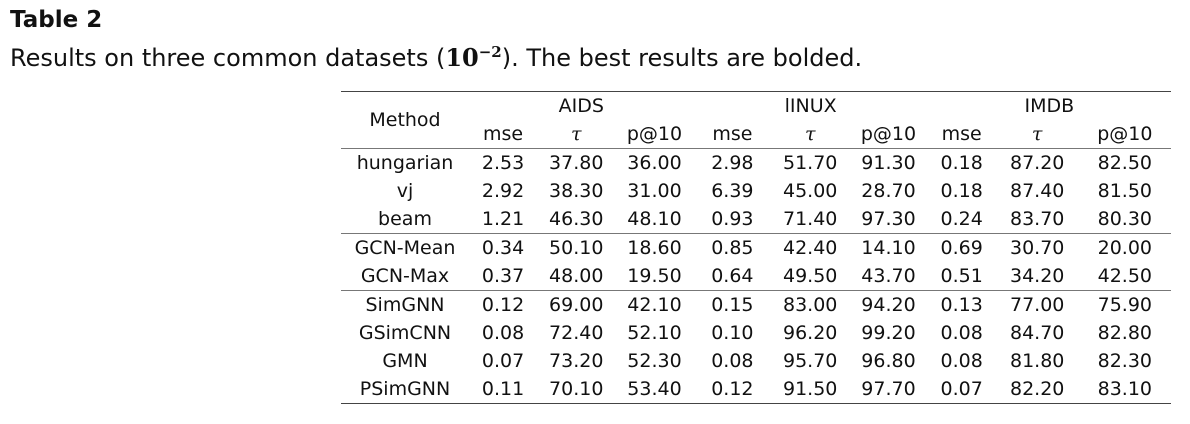  What do you see at coordinates (1125, 191) in the screenshot?
I see `value-cell: 81.50` at bounding box center [1125, 191].